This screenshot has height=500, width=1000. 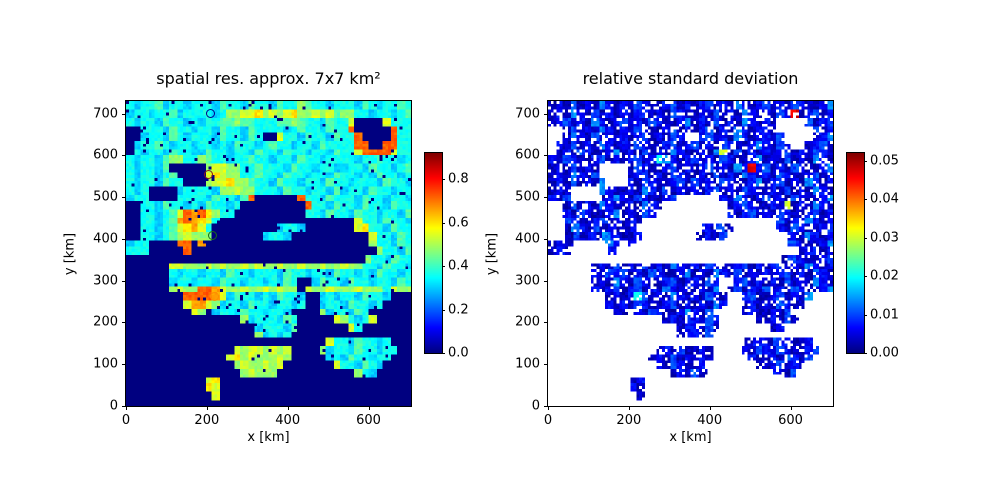 What do you see at coordinates (884, 315) in the screenshot?
I see `colorbar-tick-label: 0.01` at bounding box center [884, 315].